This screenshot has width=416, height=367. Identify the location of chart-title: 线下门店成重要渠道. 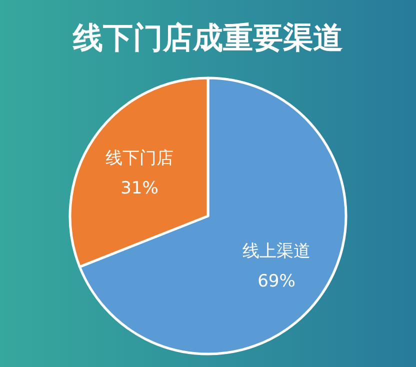
(207, 38).